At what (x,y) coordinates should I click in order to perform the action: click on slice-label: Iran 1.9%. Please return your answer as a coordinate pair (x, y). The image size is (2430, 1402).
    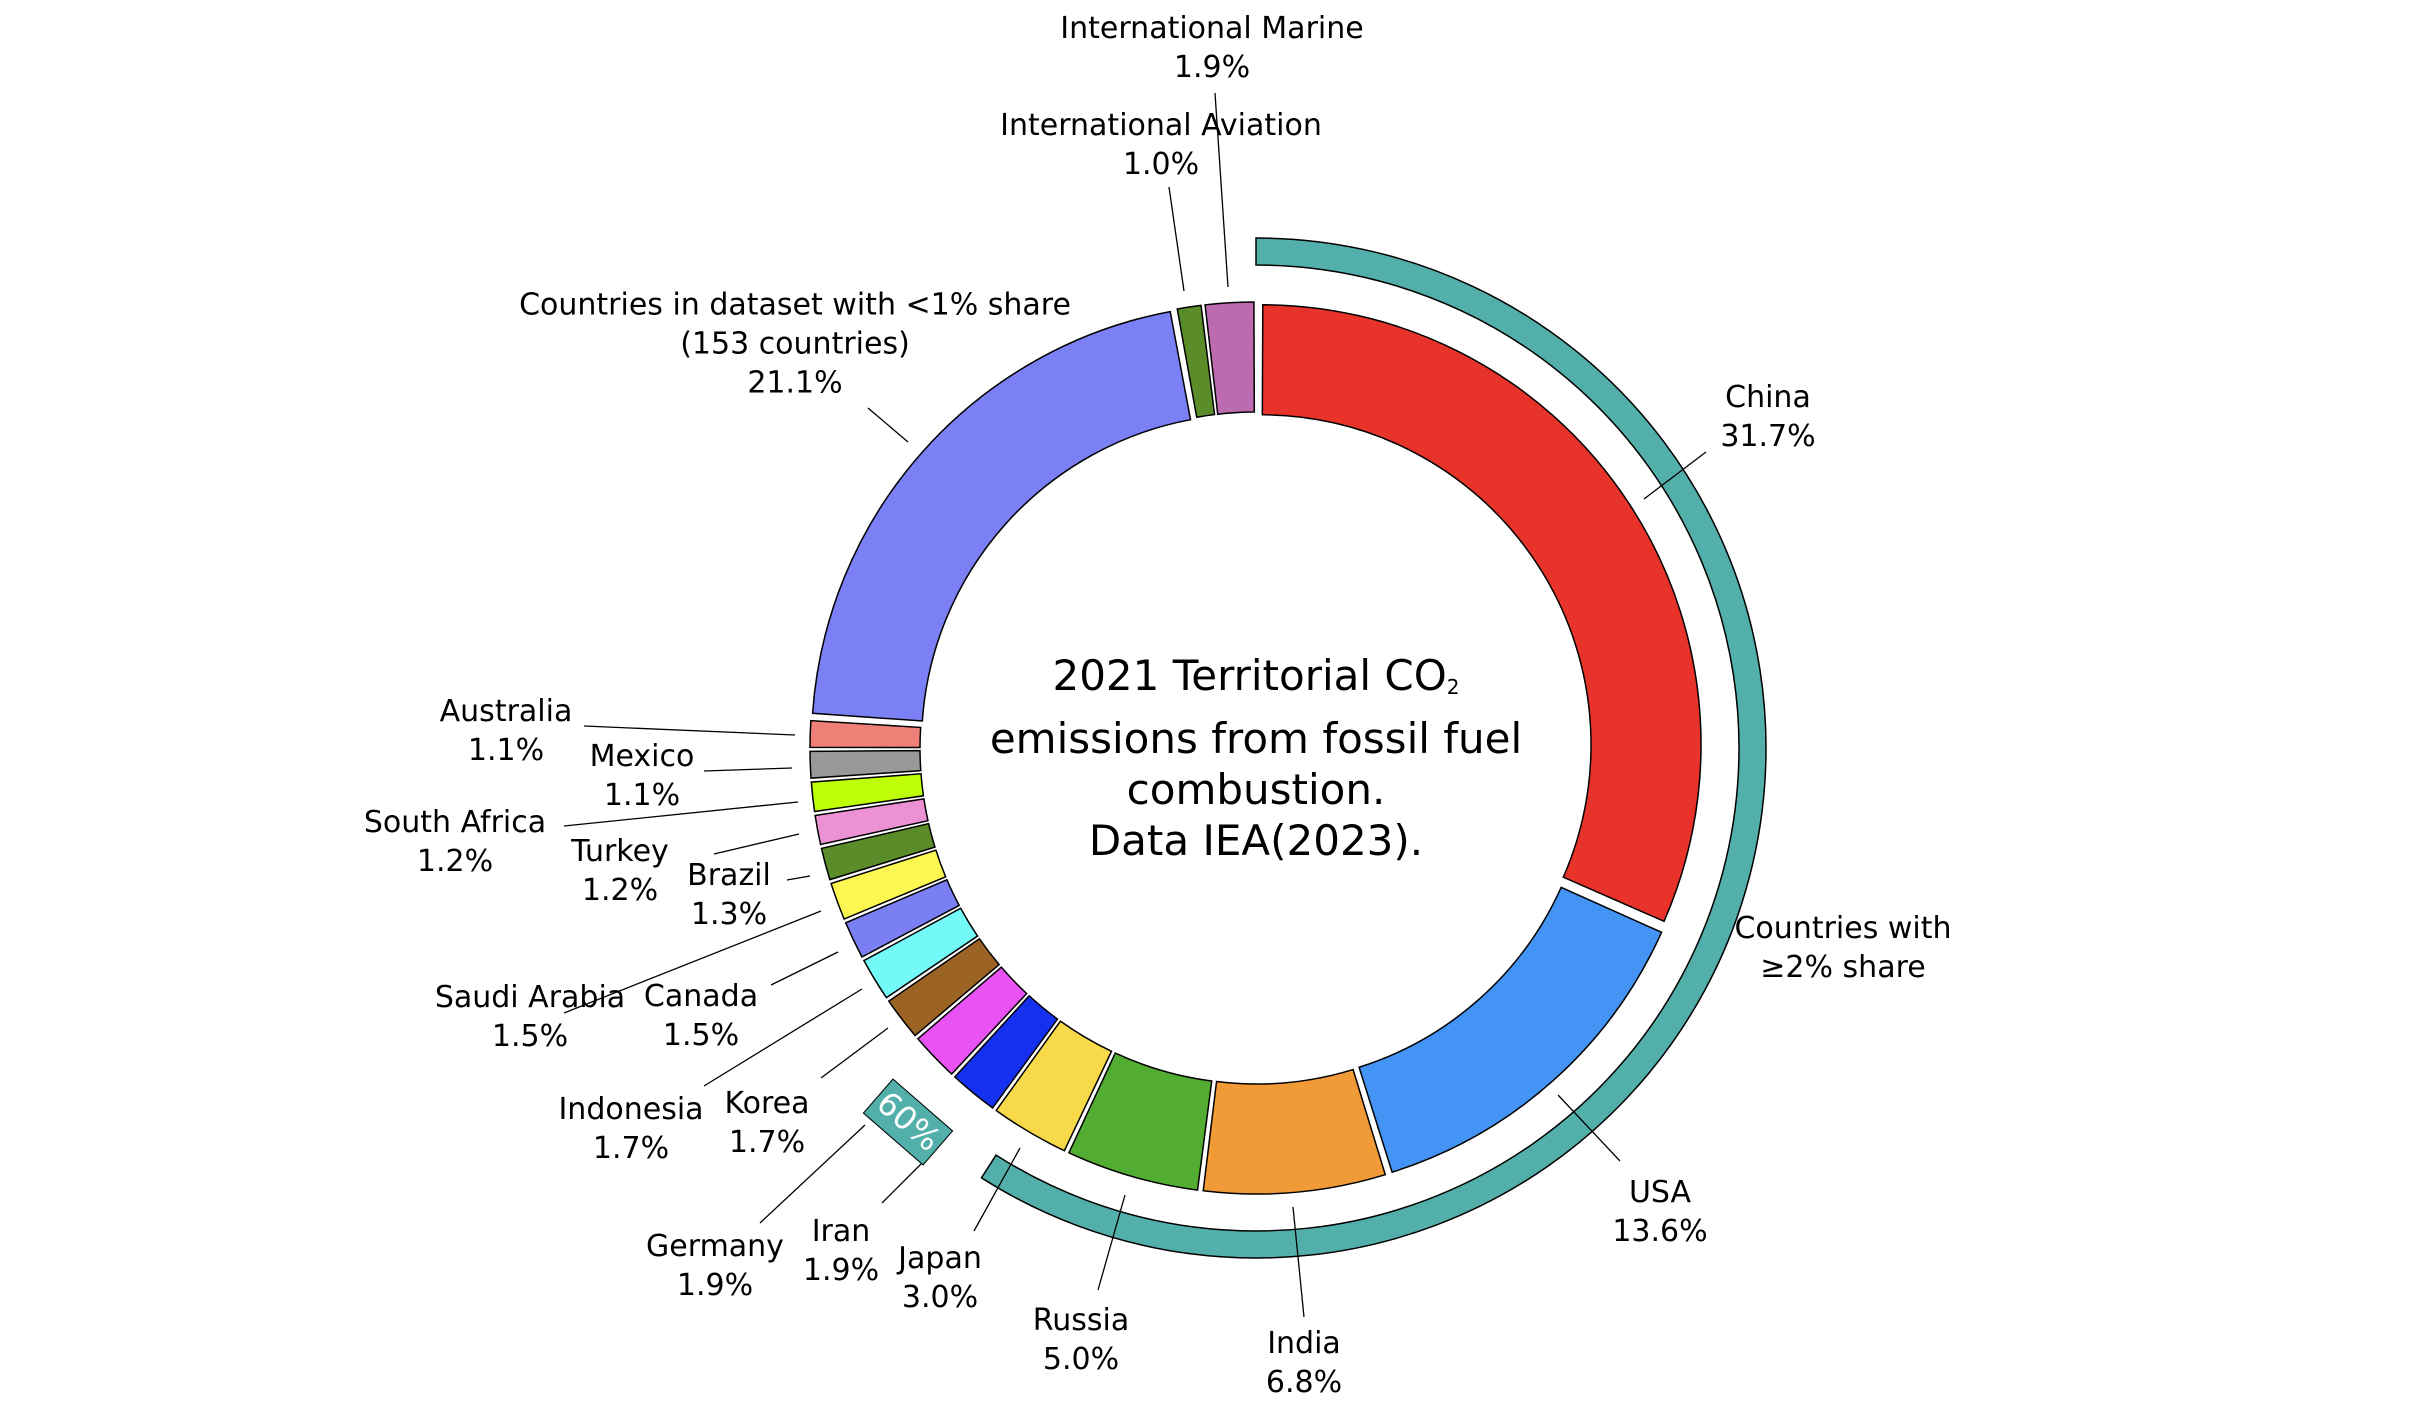
    Looking at the image, I should click on (841, 1251).